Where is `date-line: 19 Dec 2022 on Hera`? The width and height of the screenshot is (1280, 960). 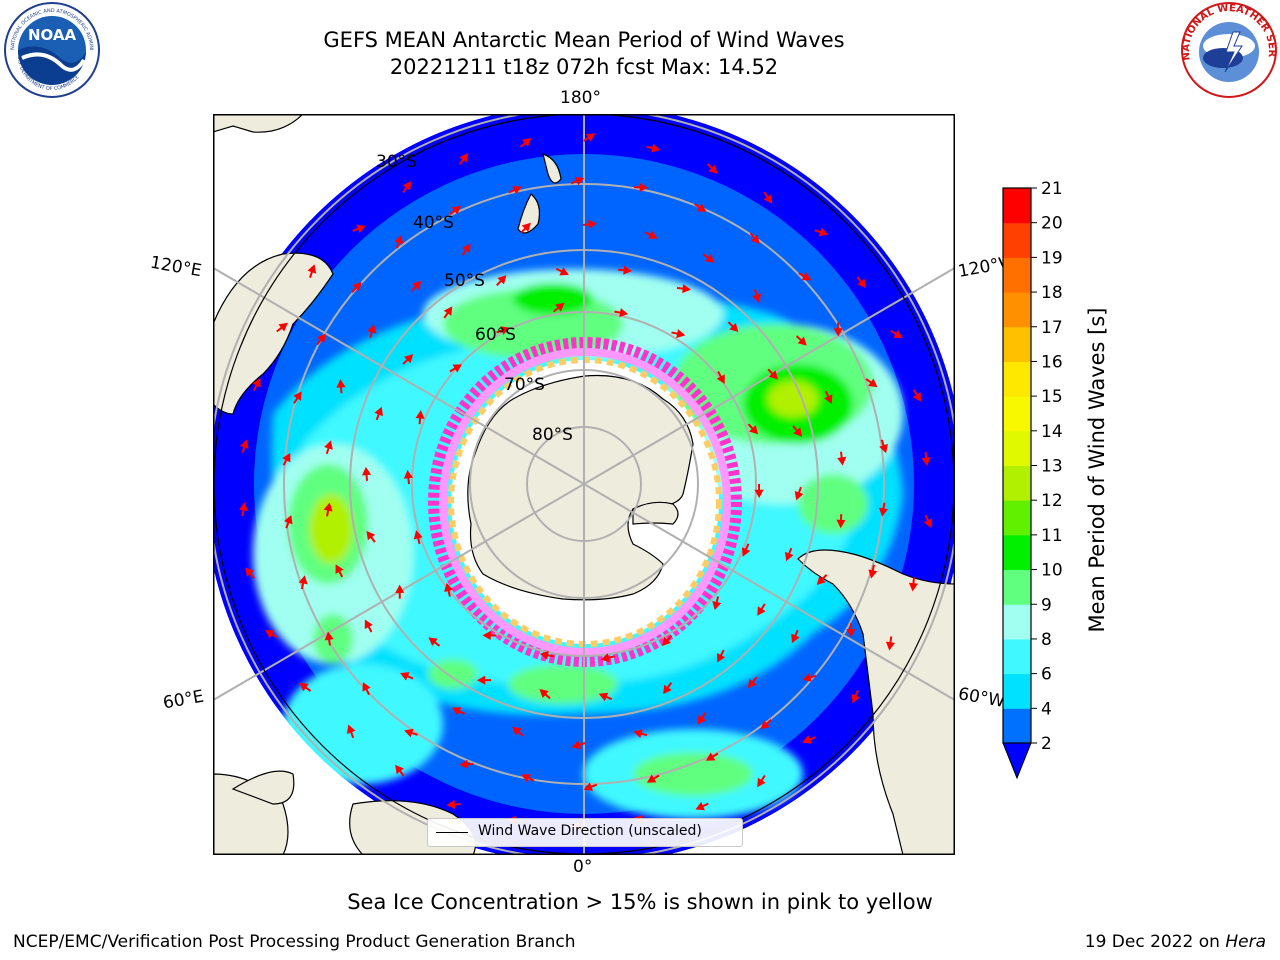
date-line: 19 Dec 2022 on Hera is located at coordinates (1175, 942).